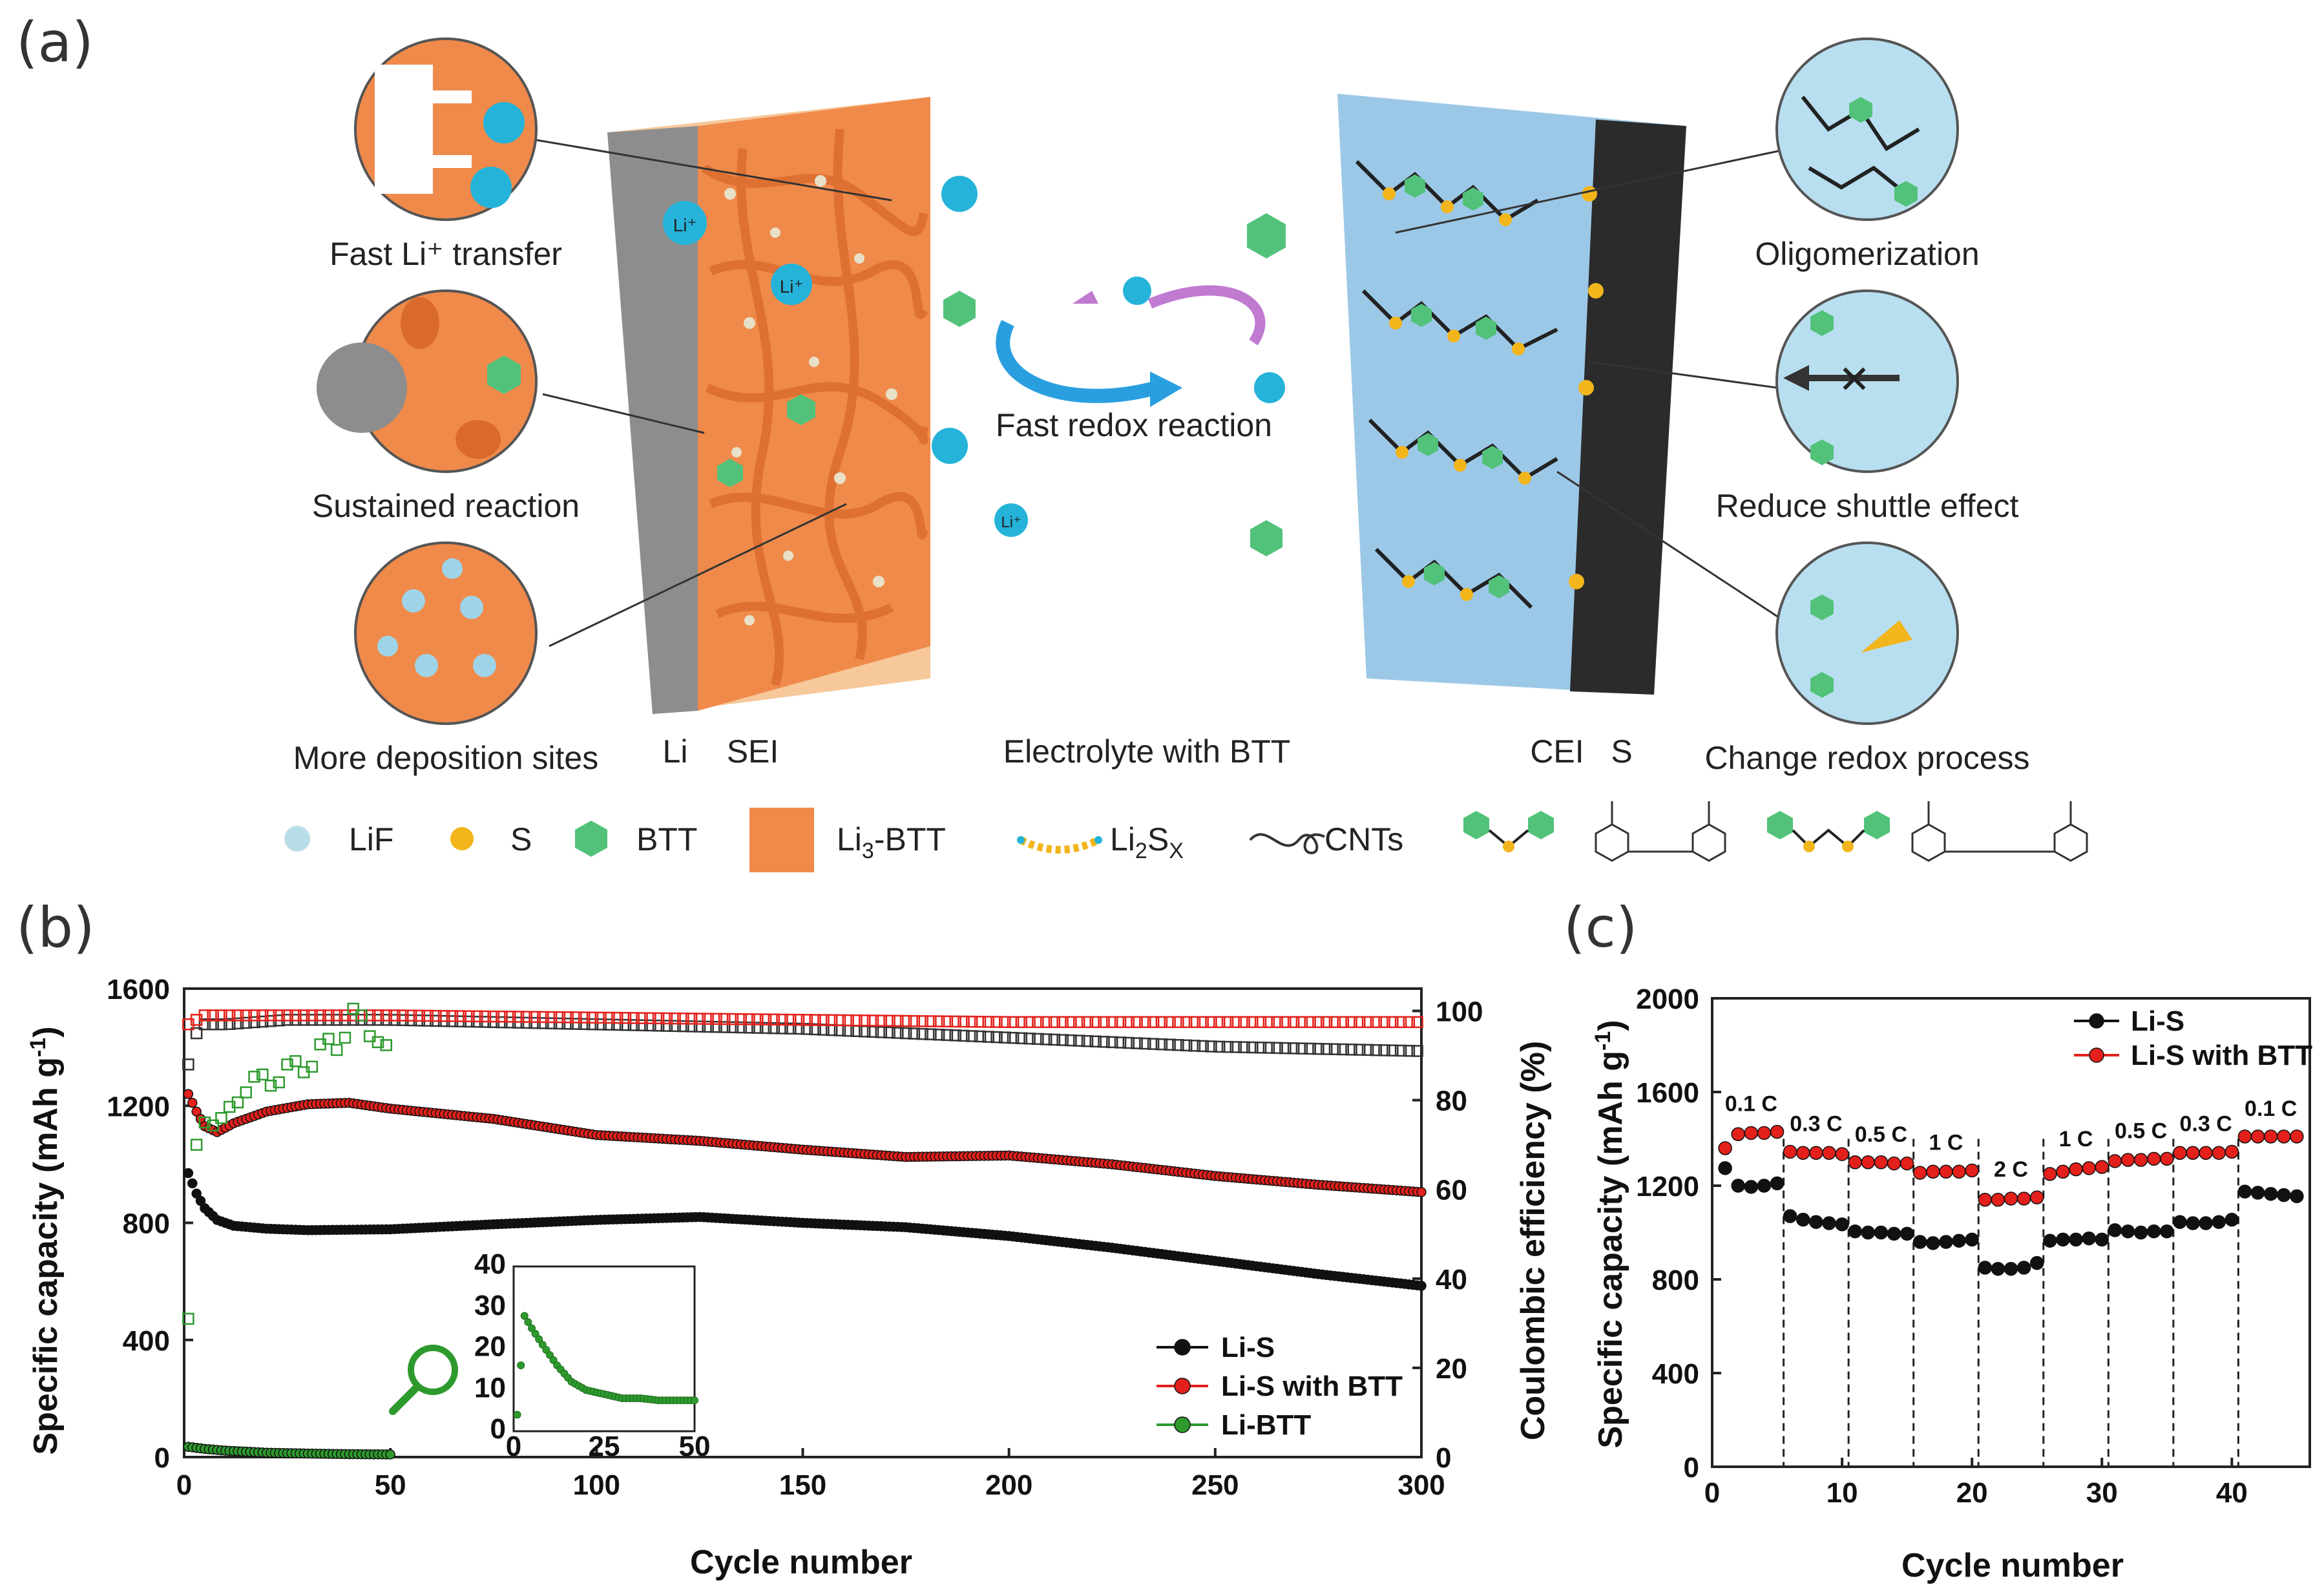  Describe the element at coordinates (2011, 1169) in the screenshot. I see `c-rate-label: 2 C` at that location.